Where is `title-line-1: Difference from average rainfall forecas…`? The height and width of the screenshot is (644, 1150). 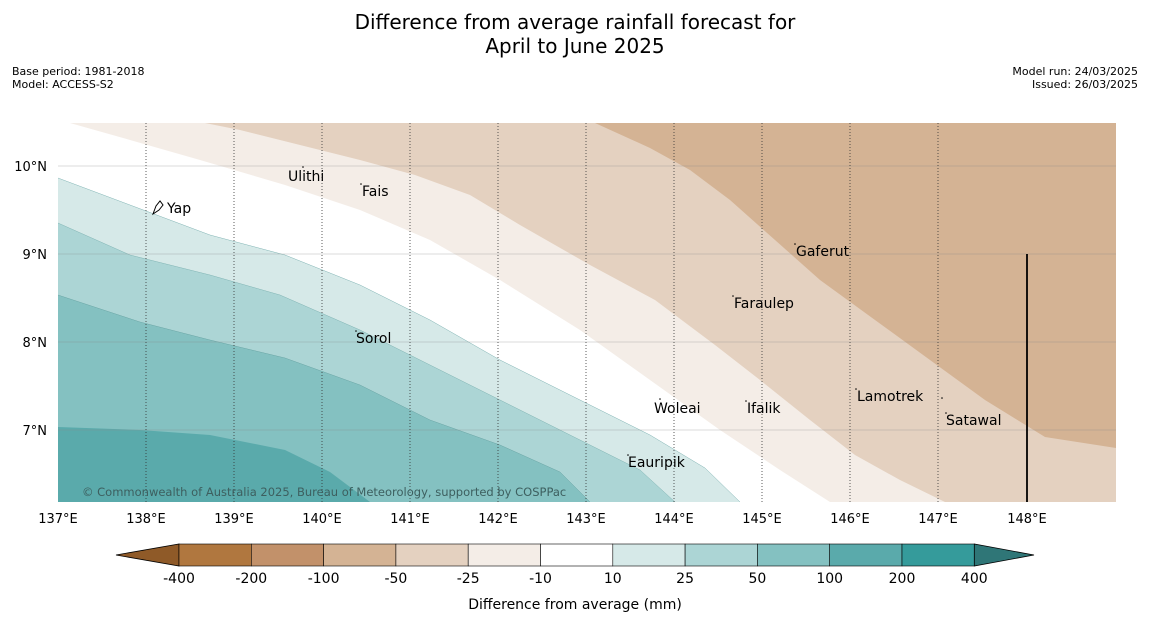 title-line-1: Difference from average rainfall forecas… is located at coordinates (575, 22).